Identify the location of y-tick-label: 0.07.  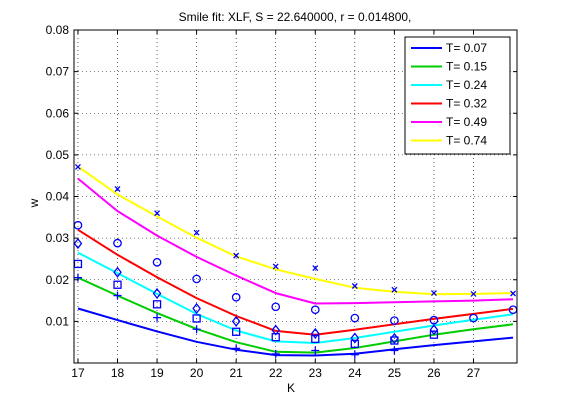
(58, 72).